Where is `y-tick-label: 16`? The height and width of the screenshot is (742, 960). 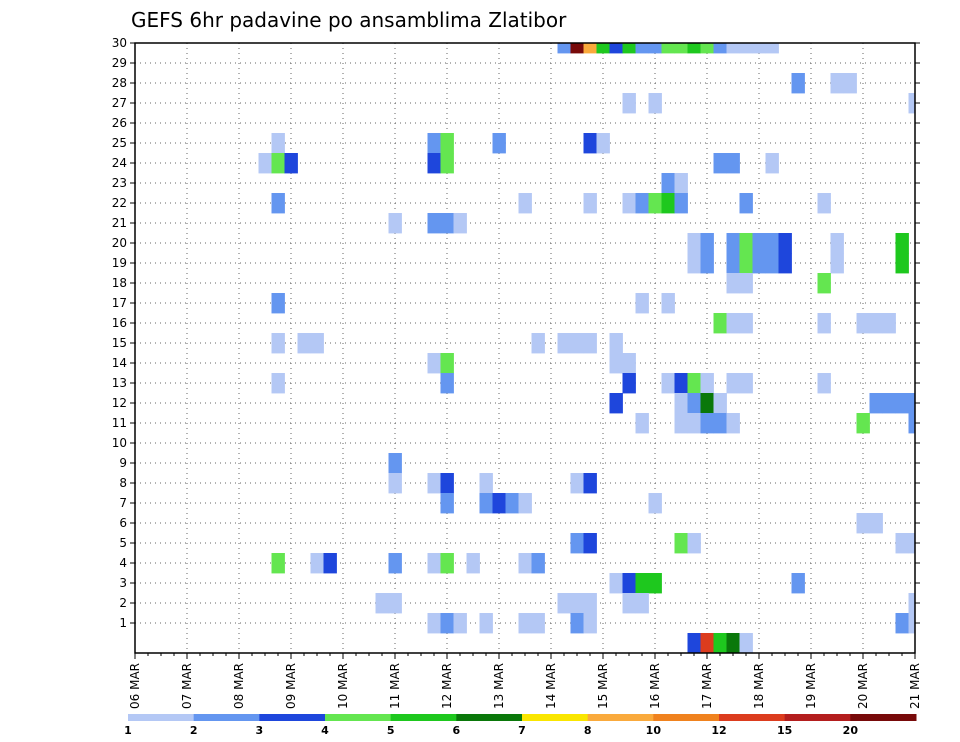 y-tick-label: 16 is located at coordinates (119, 323).